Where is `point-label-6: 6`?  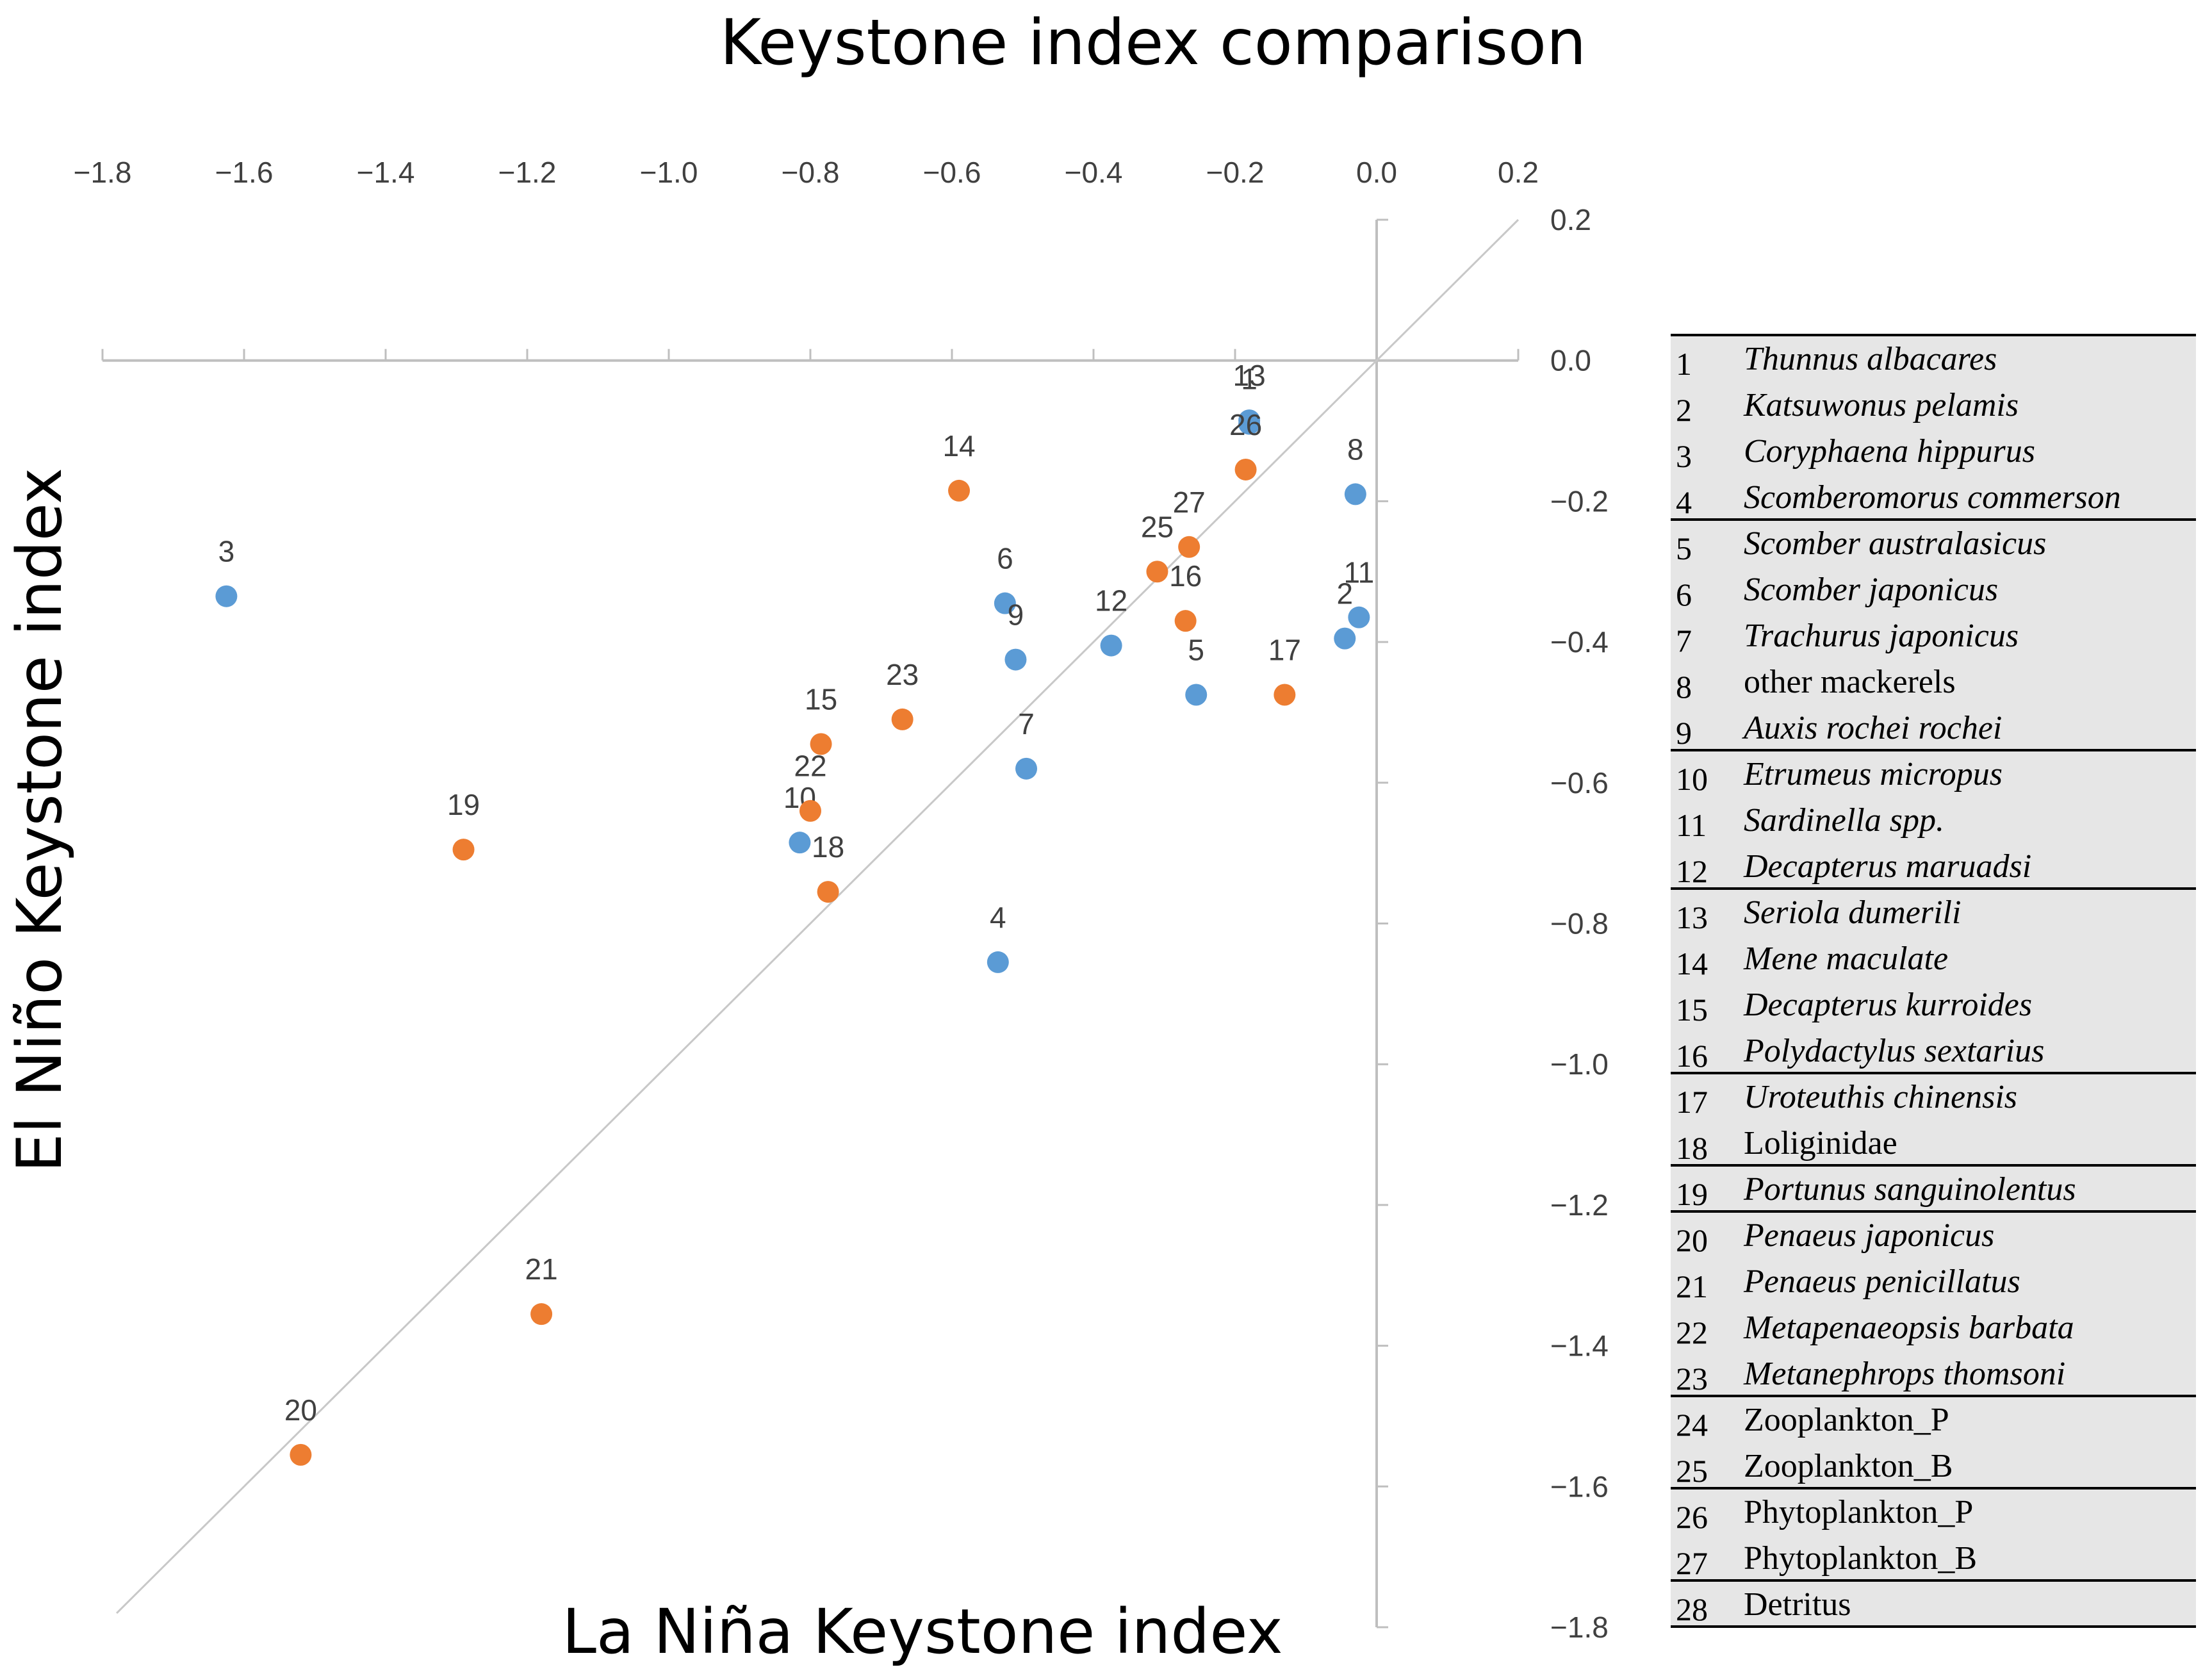
point-label-6: 6 is located at coordinates (1005, 558).